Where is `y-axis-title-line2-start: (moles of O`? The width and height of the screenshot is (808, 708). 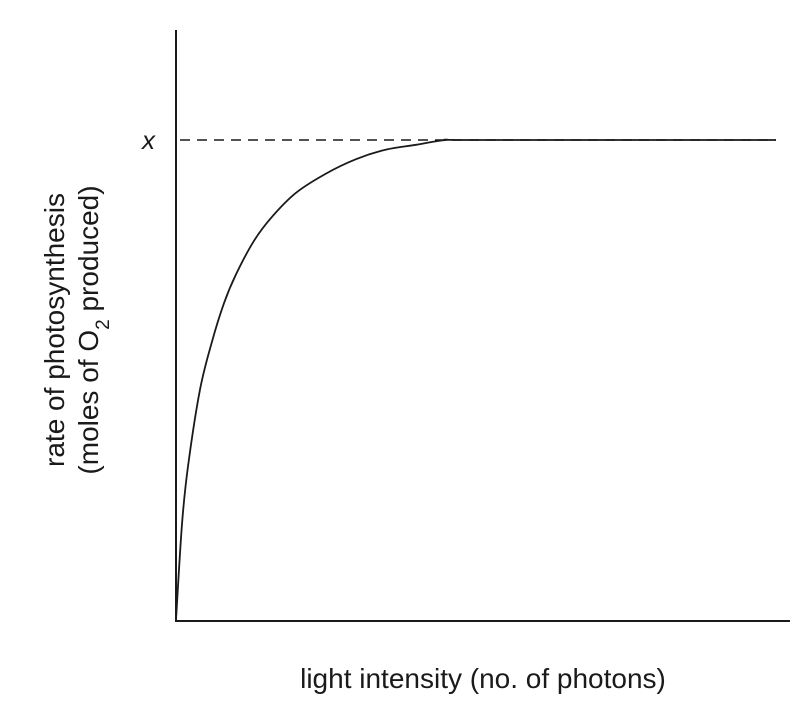 y-axis-title-line2-start: (moles of O is located at coordinates (88, 402).